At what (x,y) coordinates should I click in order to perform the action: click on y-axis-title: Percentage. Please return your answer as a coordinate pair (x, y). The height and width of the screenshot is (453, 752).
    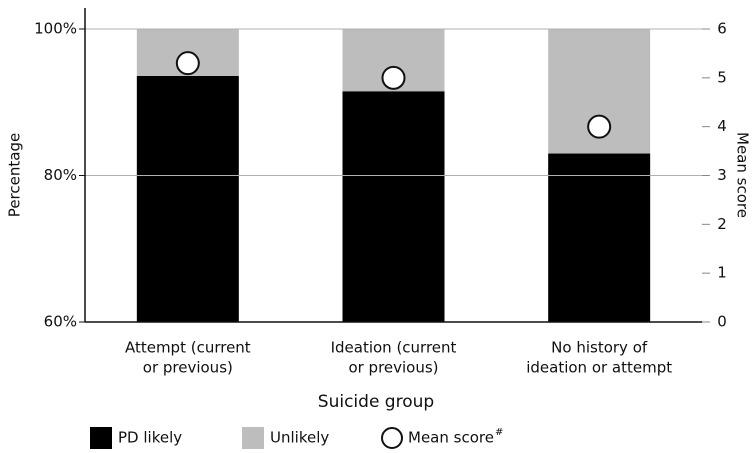
    Looking at the image, I should click on (15, 175).